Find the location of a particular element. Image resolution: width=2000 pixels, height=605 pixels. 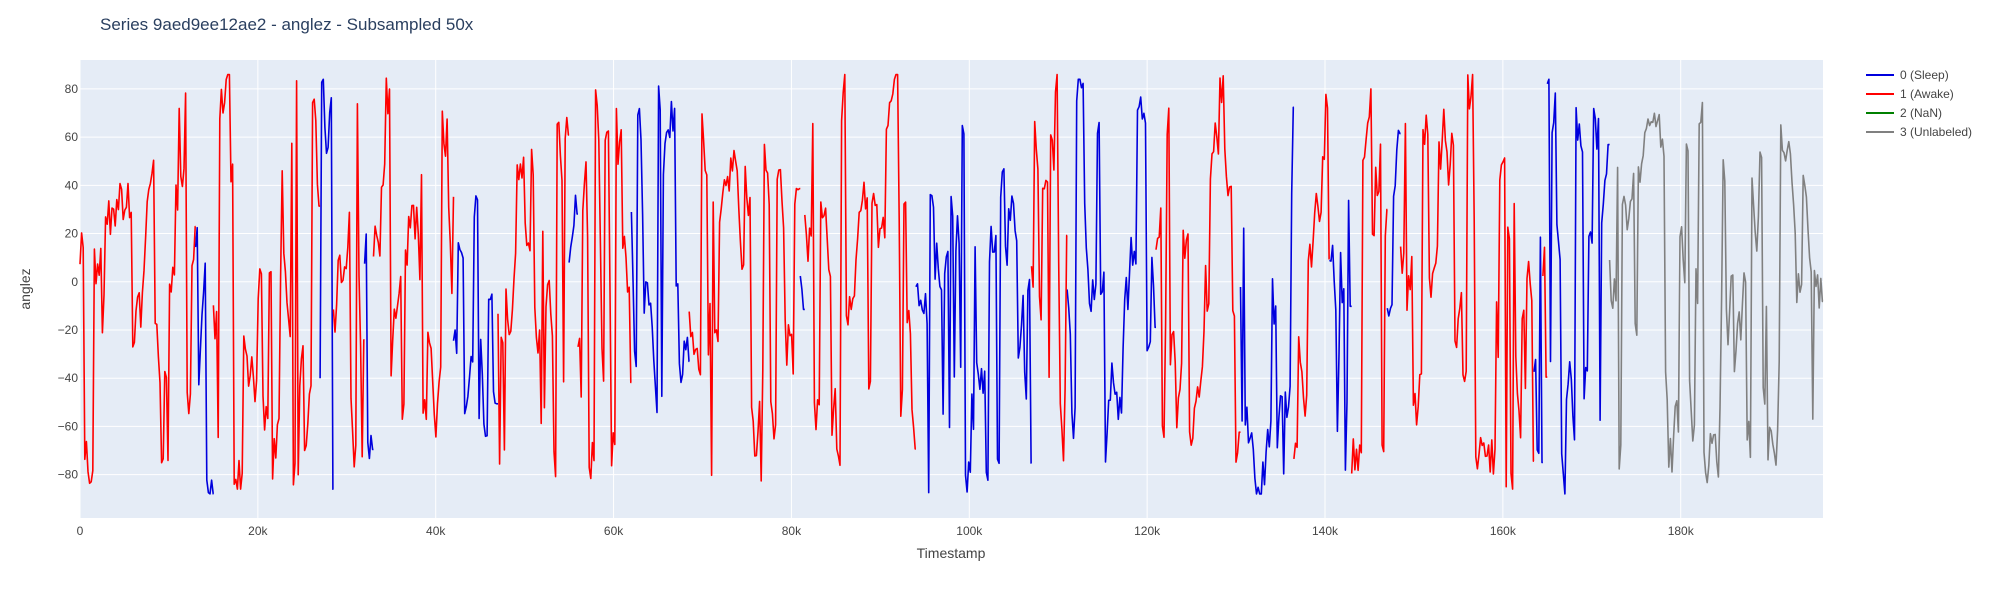

y-tick-label: 0 is located at coordinates (74, 282).